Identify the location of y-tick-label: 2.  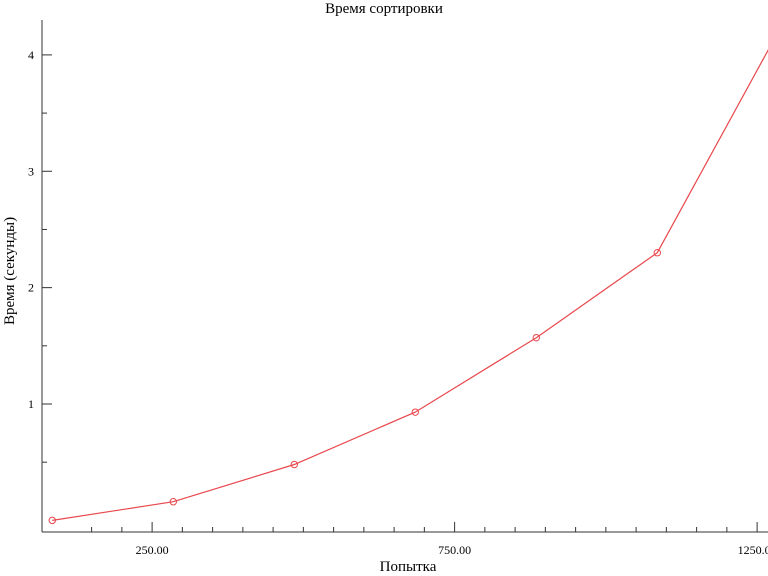
(31, 288).